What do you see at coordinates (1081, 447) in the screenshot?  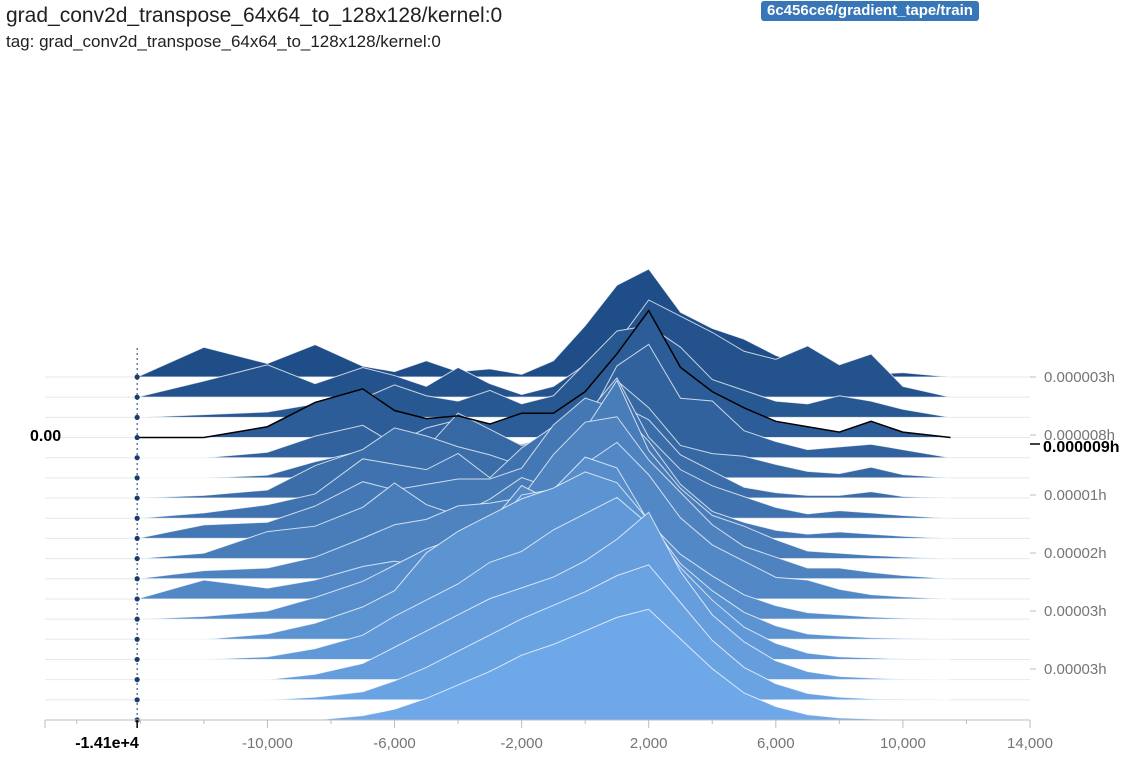 I see `hover-step-label: 0.000009h` at bounding box center [1081, 447].